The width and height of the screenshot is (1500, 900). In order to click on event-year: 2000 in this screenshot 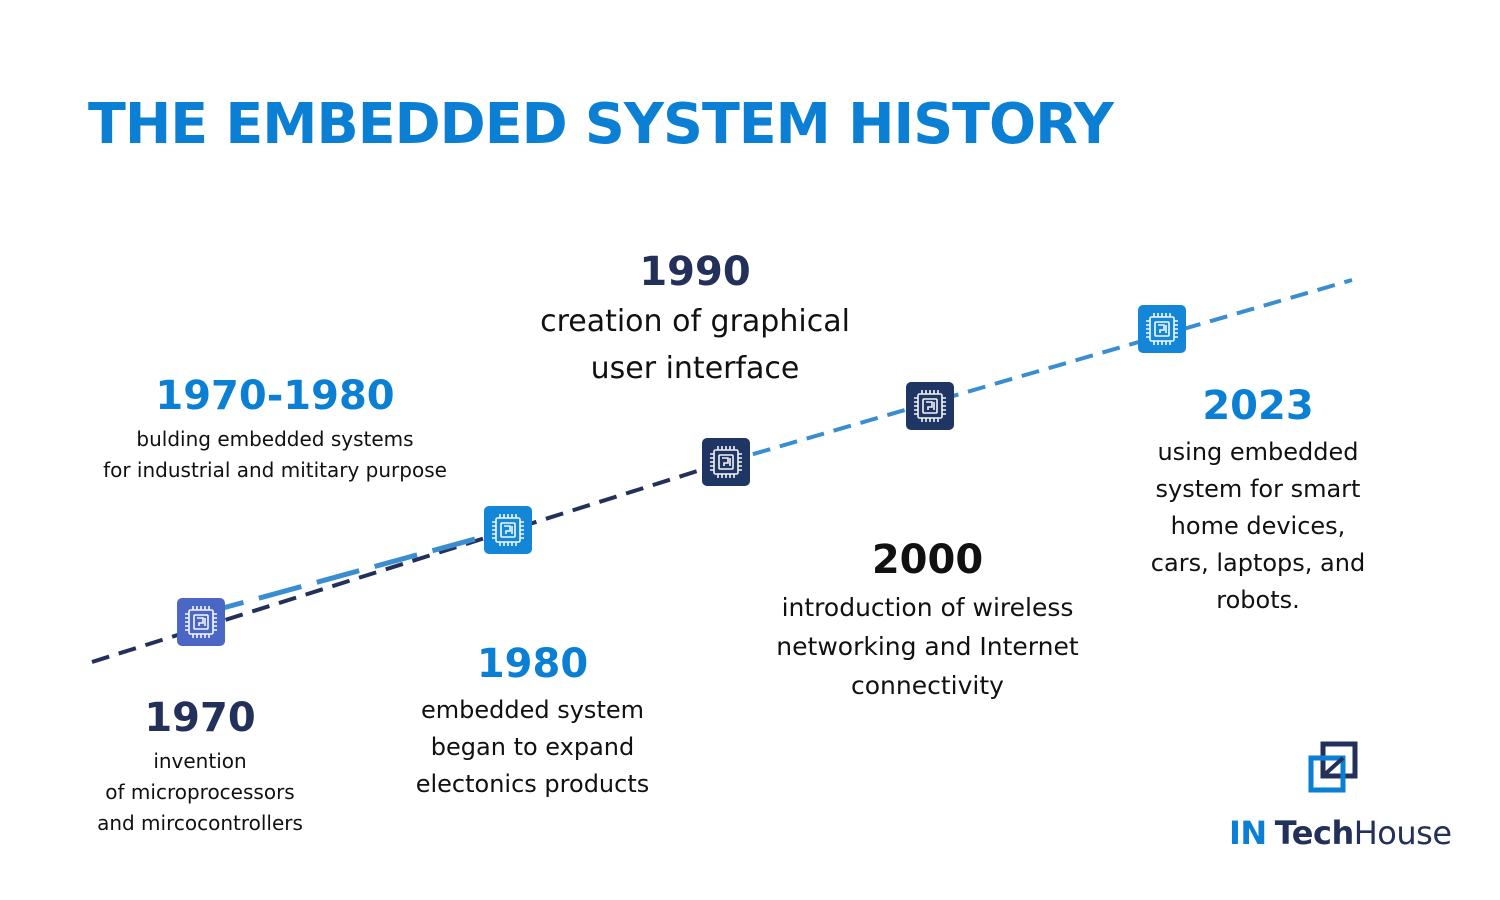, I will do `click(927, 560)`.